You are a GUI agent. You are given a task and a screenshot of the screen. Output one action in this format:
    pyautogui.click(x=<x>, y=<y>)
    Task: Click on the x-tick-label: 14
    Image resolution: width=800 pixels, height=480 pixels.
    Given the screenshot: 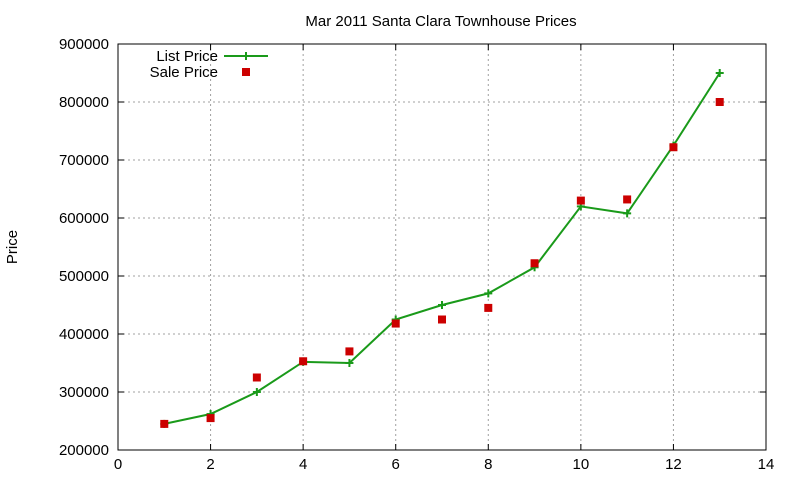 What is the action you would take?
    pyautogui.click(x=766, y=464)
    